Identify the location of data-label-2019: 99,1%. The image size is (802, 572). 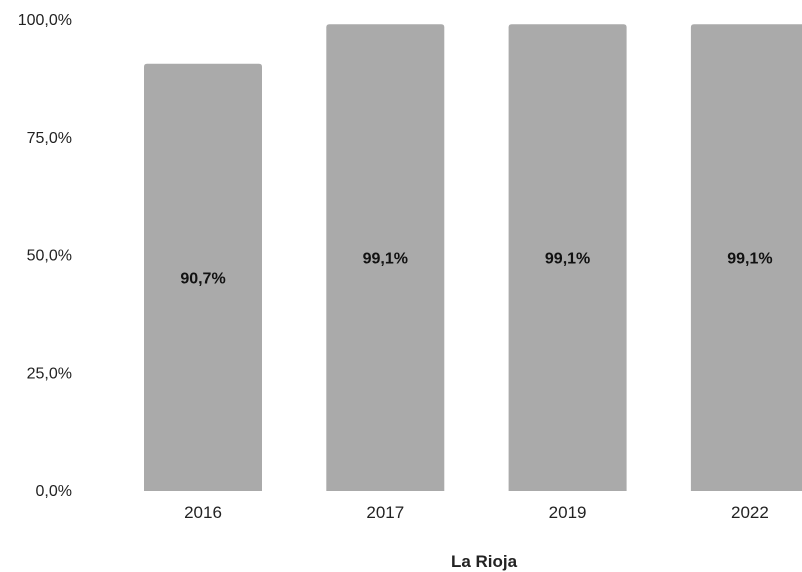
(567, 259).